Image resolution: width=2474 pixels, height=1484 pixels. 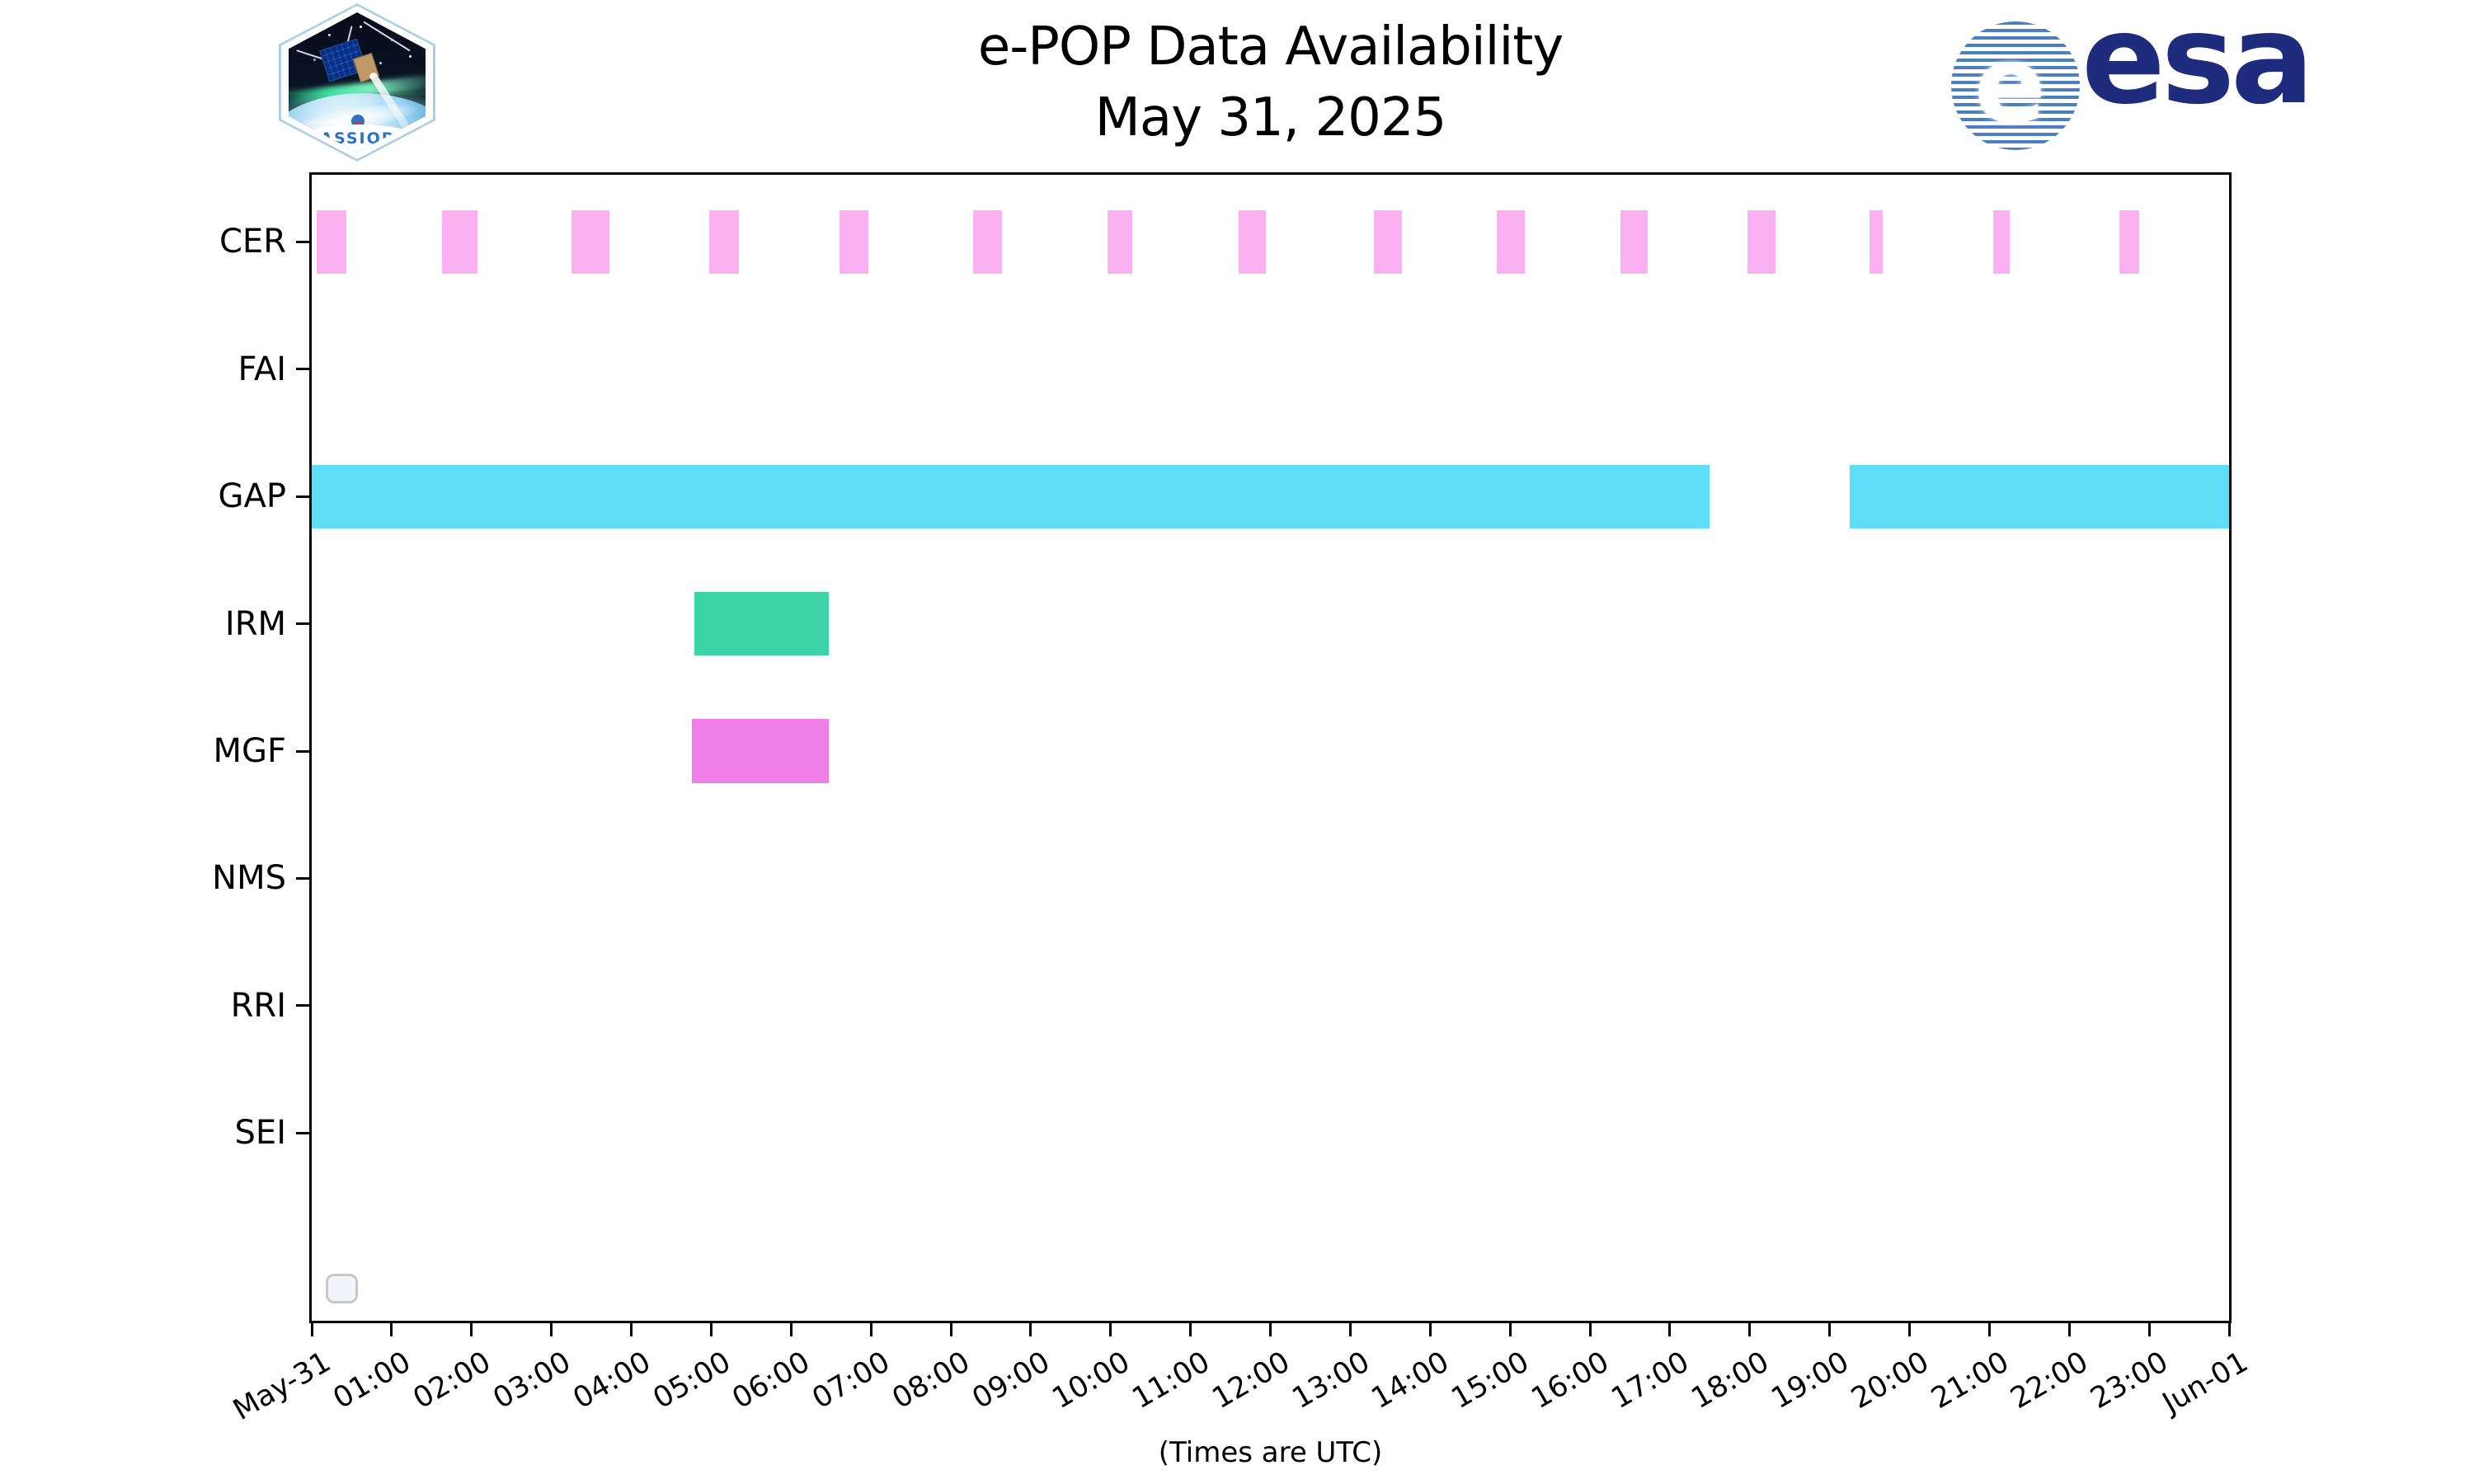 I want to click on esa-globe-letter: e, so click(x=2010, y=85).